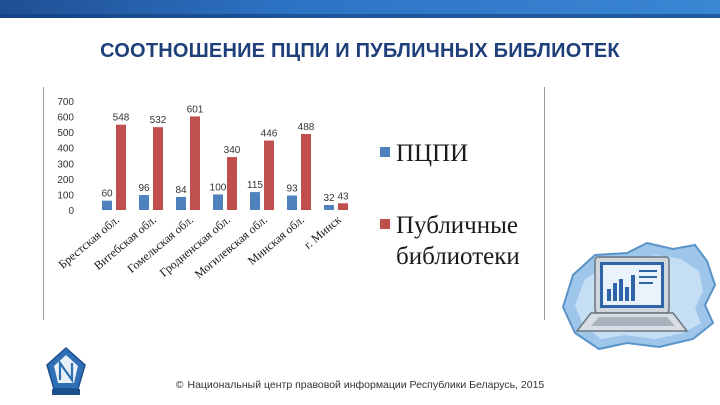 The image size is (720, 405). What do you see at coordinates (232, 150) in the screenshot?
I see `data-label: 340` at bounding box center [232, 150].